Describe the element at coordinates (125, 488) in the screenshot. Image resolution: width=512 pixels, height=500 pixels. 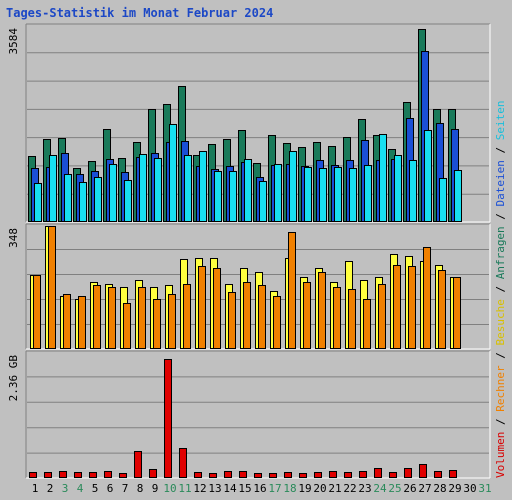
I see `day-label: 7` at that location.